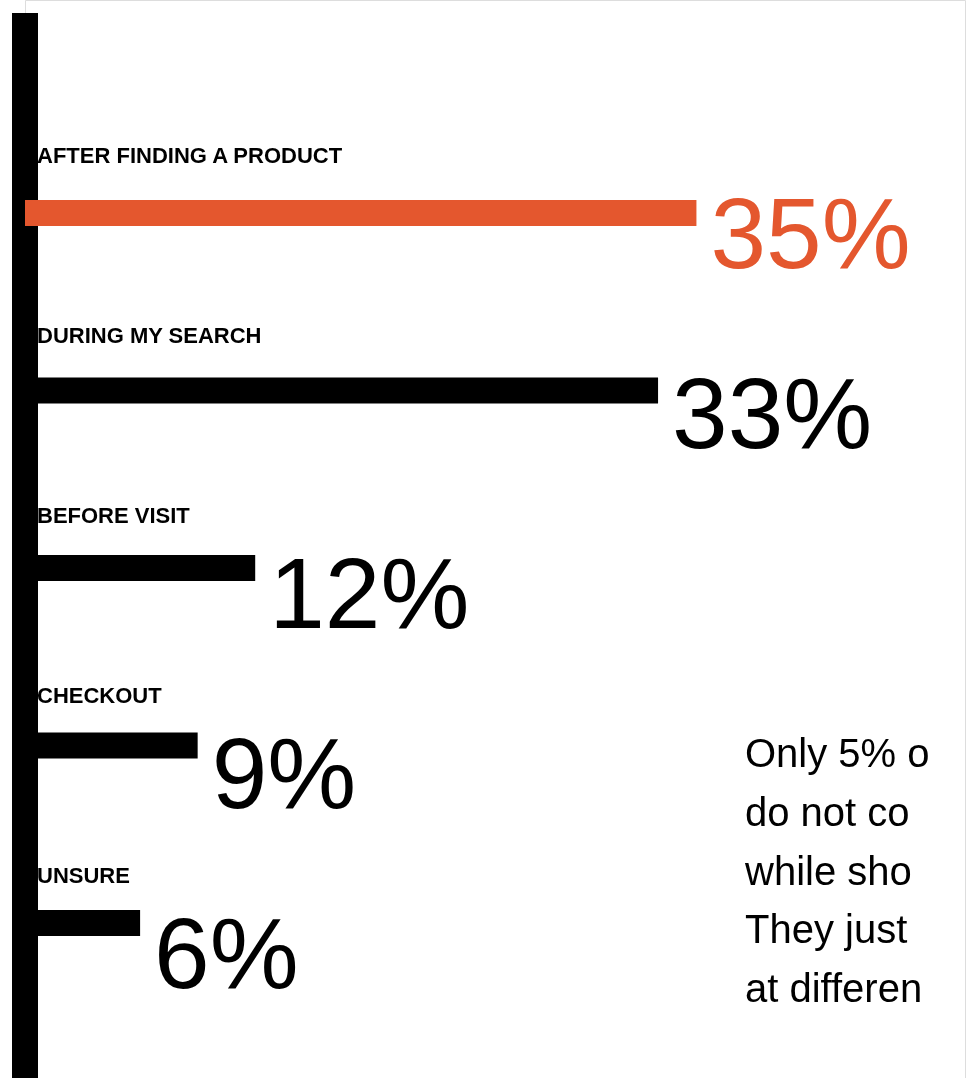  Describe the element at coordinates (834, 988) in the screenshot. I see `annotation: at differen` at that location.